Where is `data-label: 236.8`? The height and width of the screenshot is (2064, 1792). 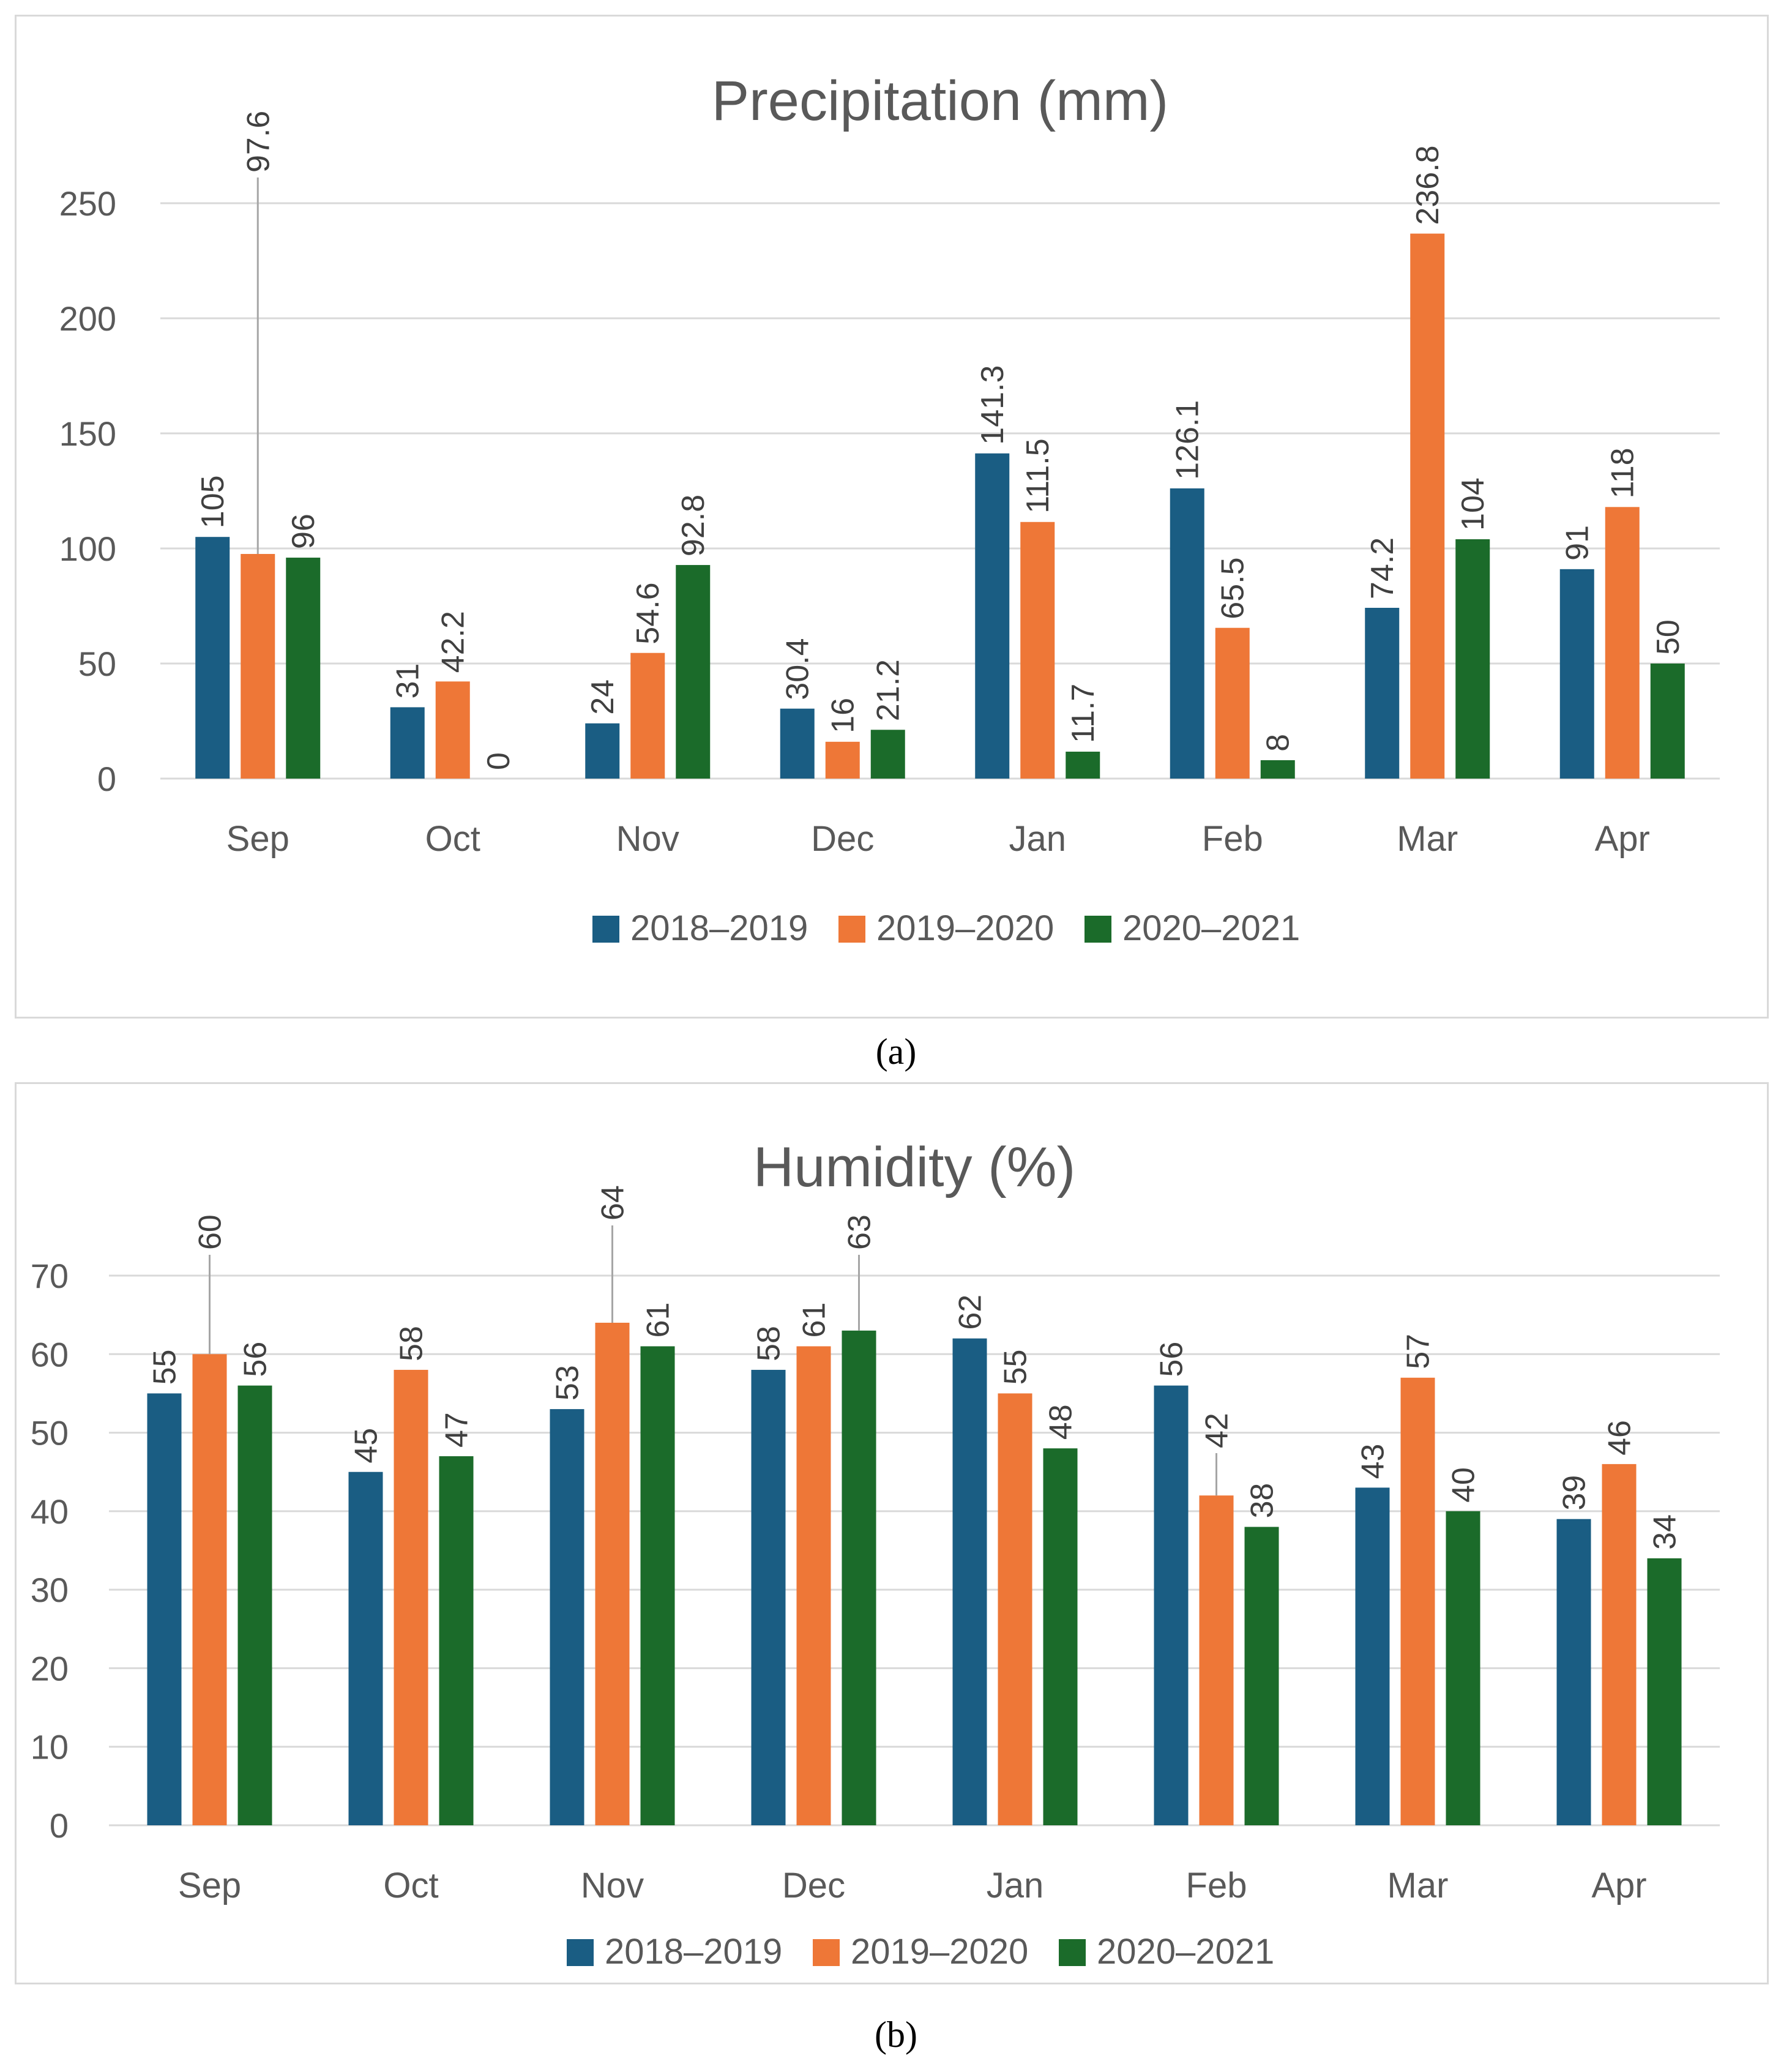
data-label: 236.8 is located at coordinates (1428, 185).